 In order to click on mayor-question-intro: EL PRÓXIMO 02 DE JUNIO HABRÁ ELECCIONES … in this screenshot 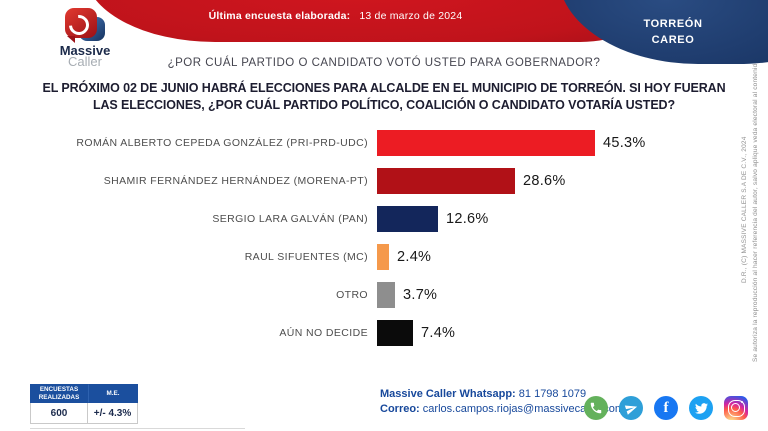, I will do `click(384, 96)`.